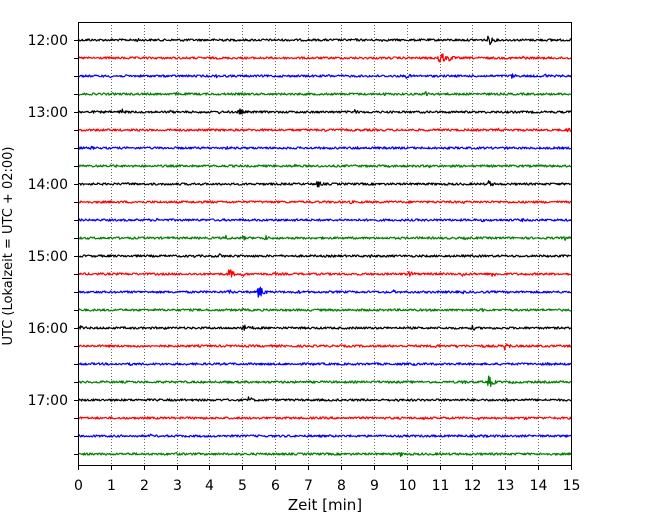 This screenshot has height=520, width=650. What do you see at coordinates (539, 486) in the screenshot?
I see `x-tick-label: 14` at bounding box center [539, 486].